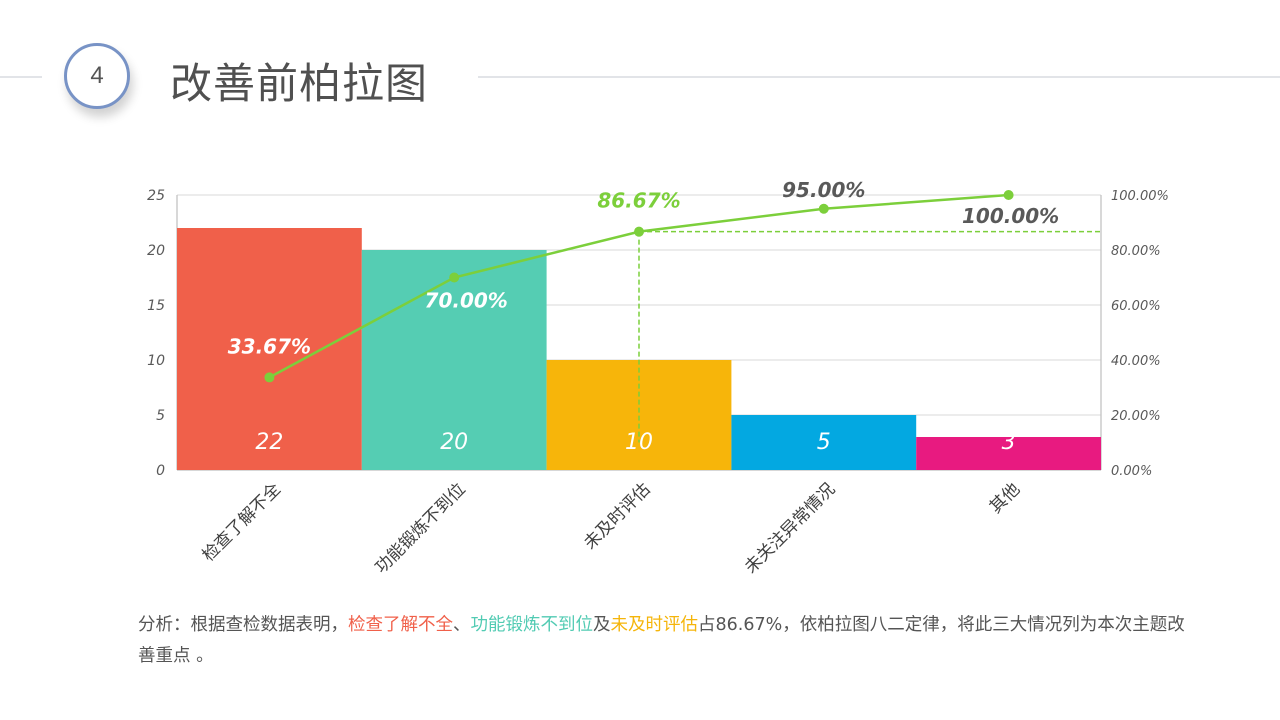 This screenshot has width=1280, height=720. What do you see at coordinates (156, 251) in the screenshot?
I see `y-tick-label: 20` at bounding box center [156, 251].